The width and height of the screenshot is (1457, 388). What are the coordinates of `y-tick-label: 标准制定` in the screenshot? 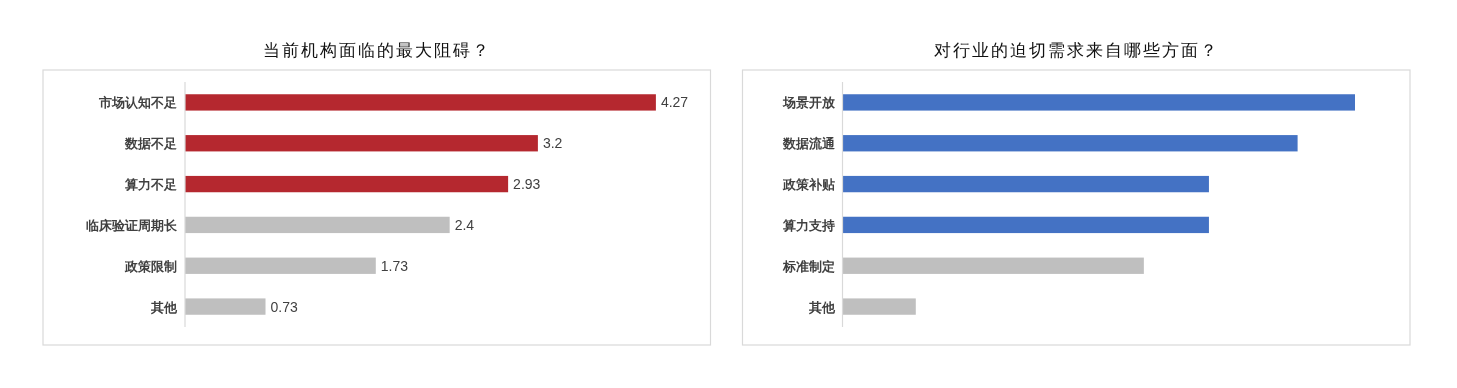 It's located at (808, 266).